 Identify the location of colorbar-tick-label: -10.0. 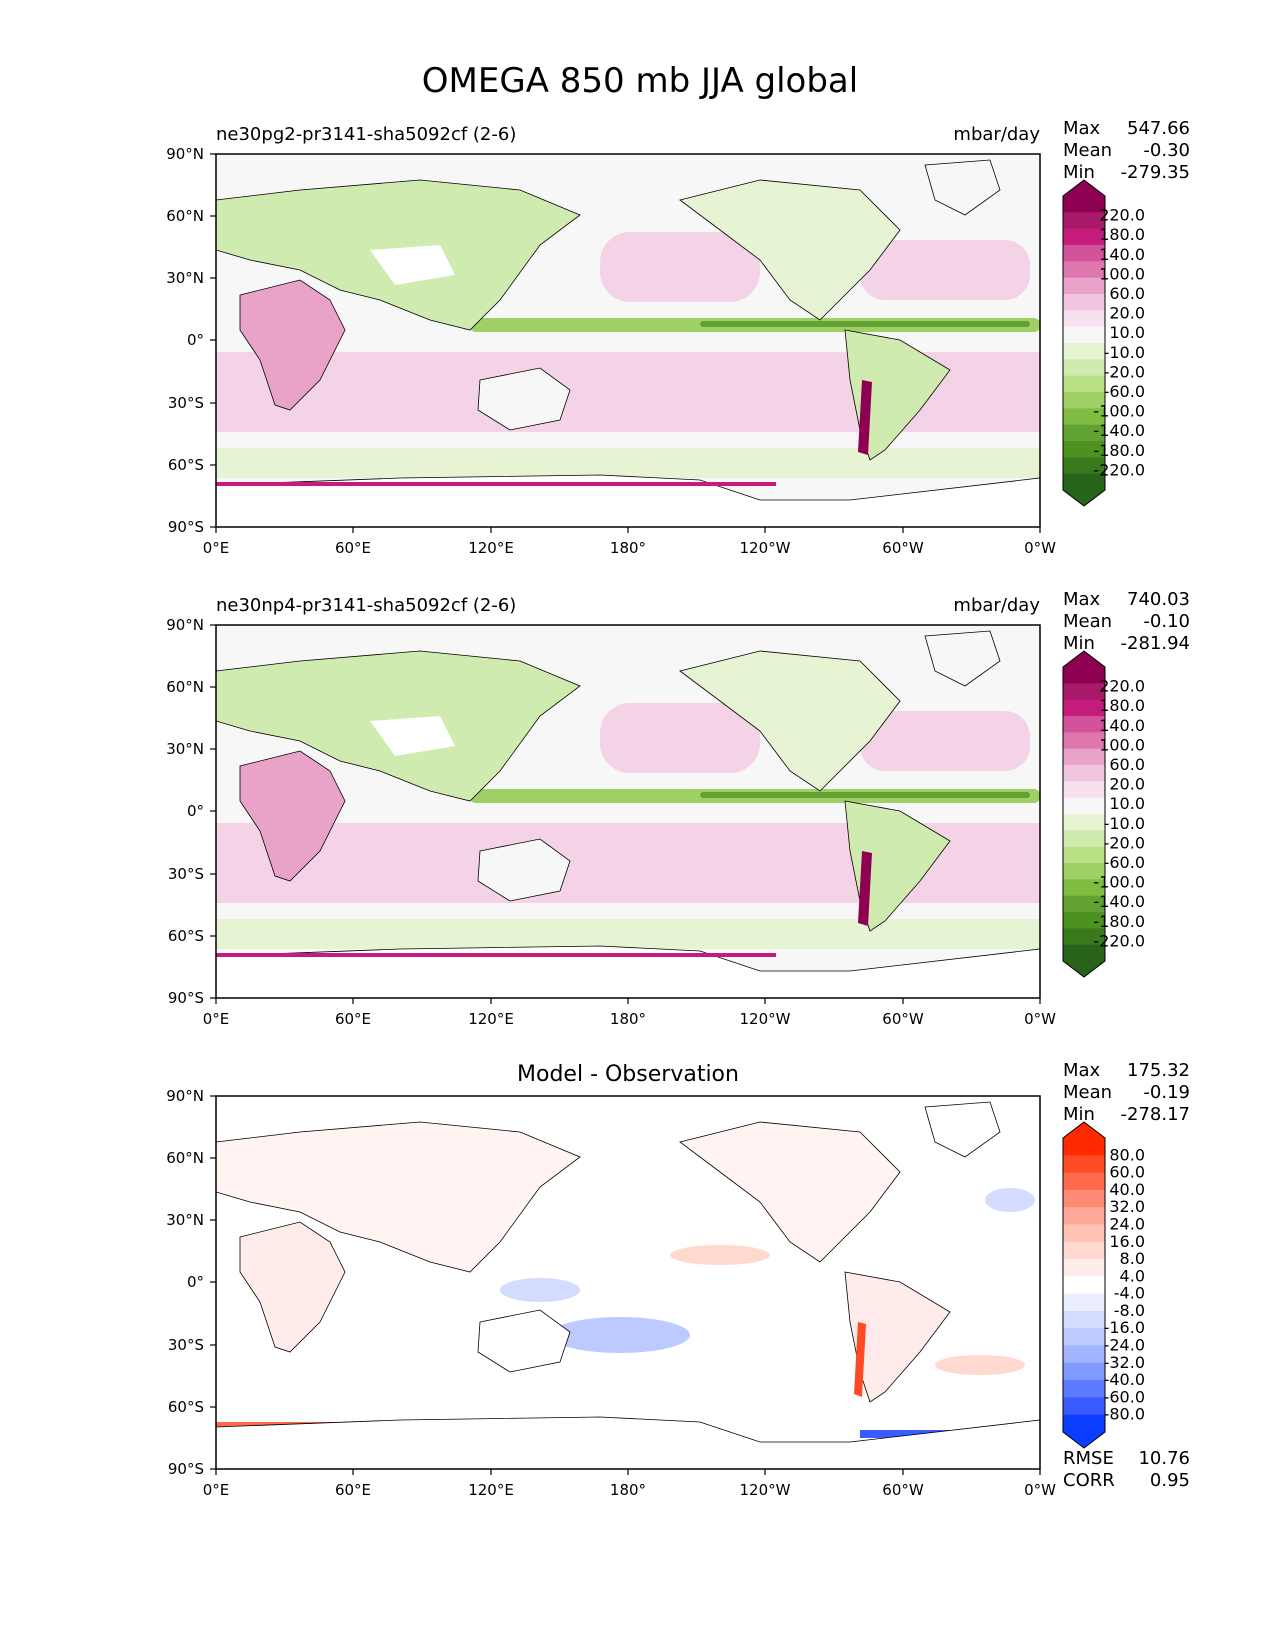
(1124, 823).